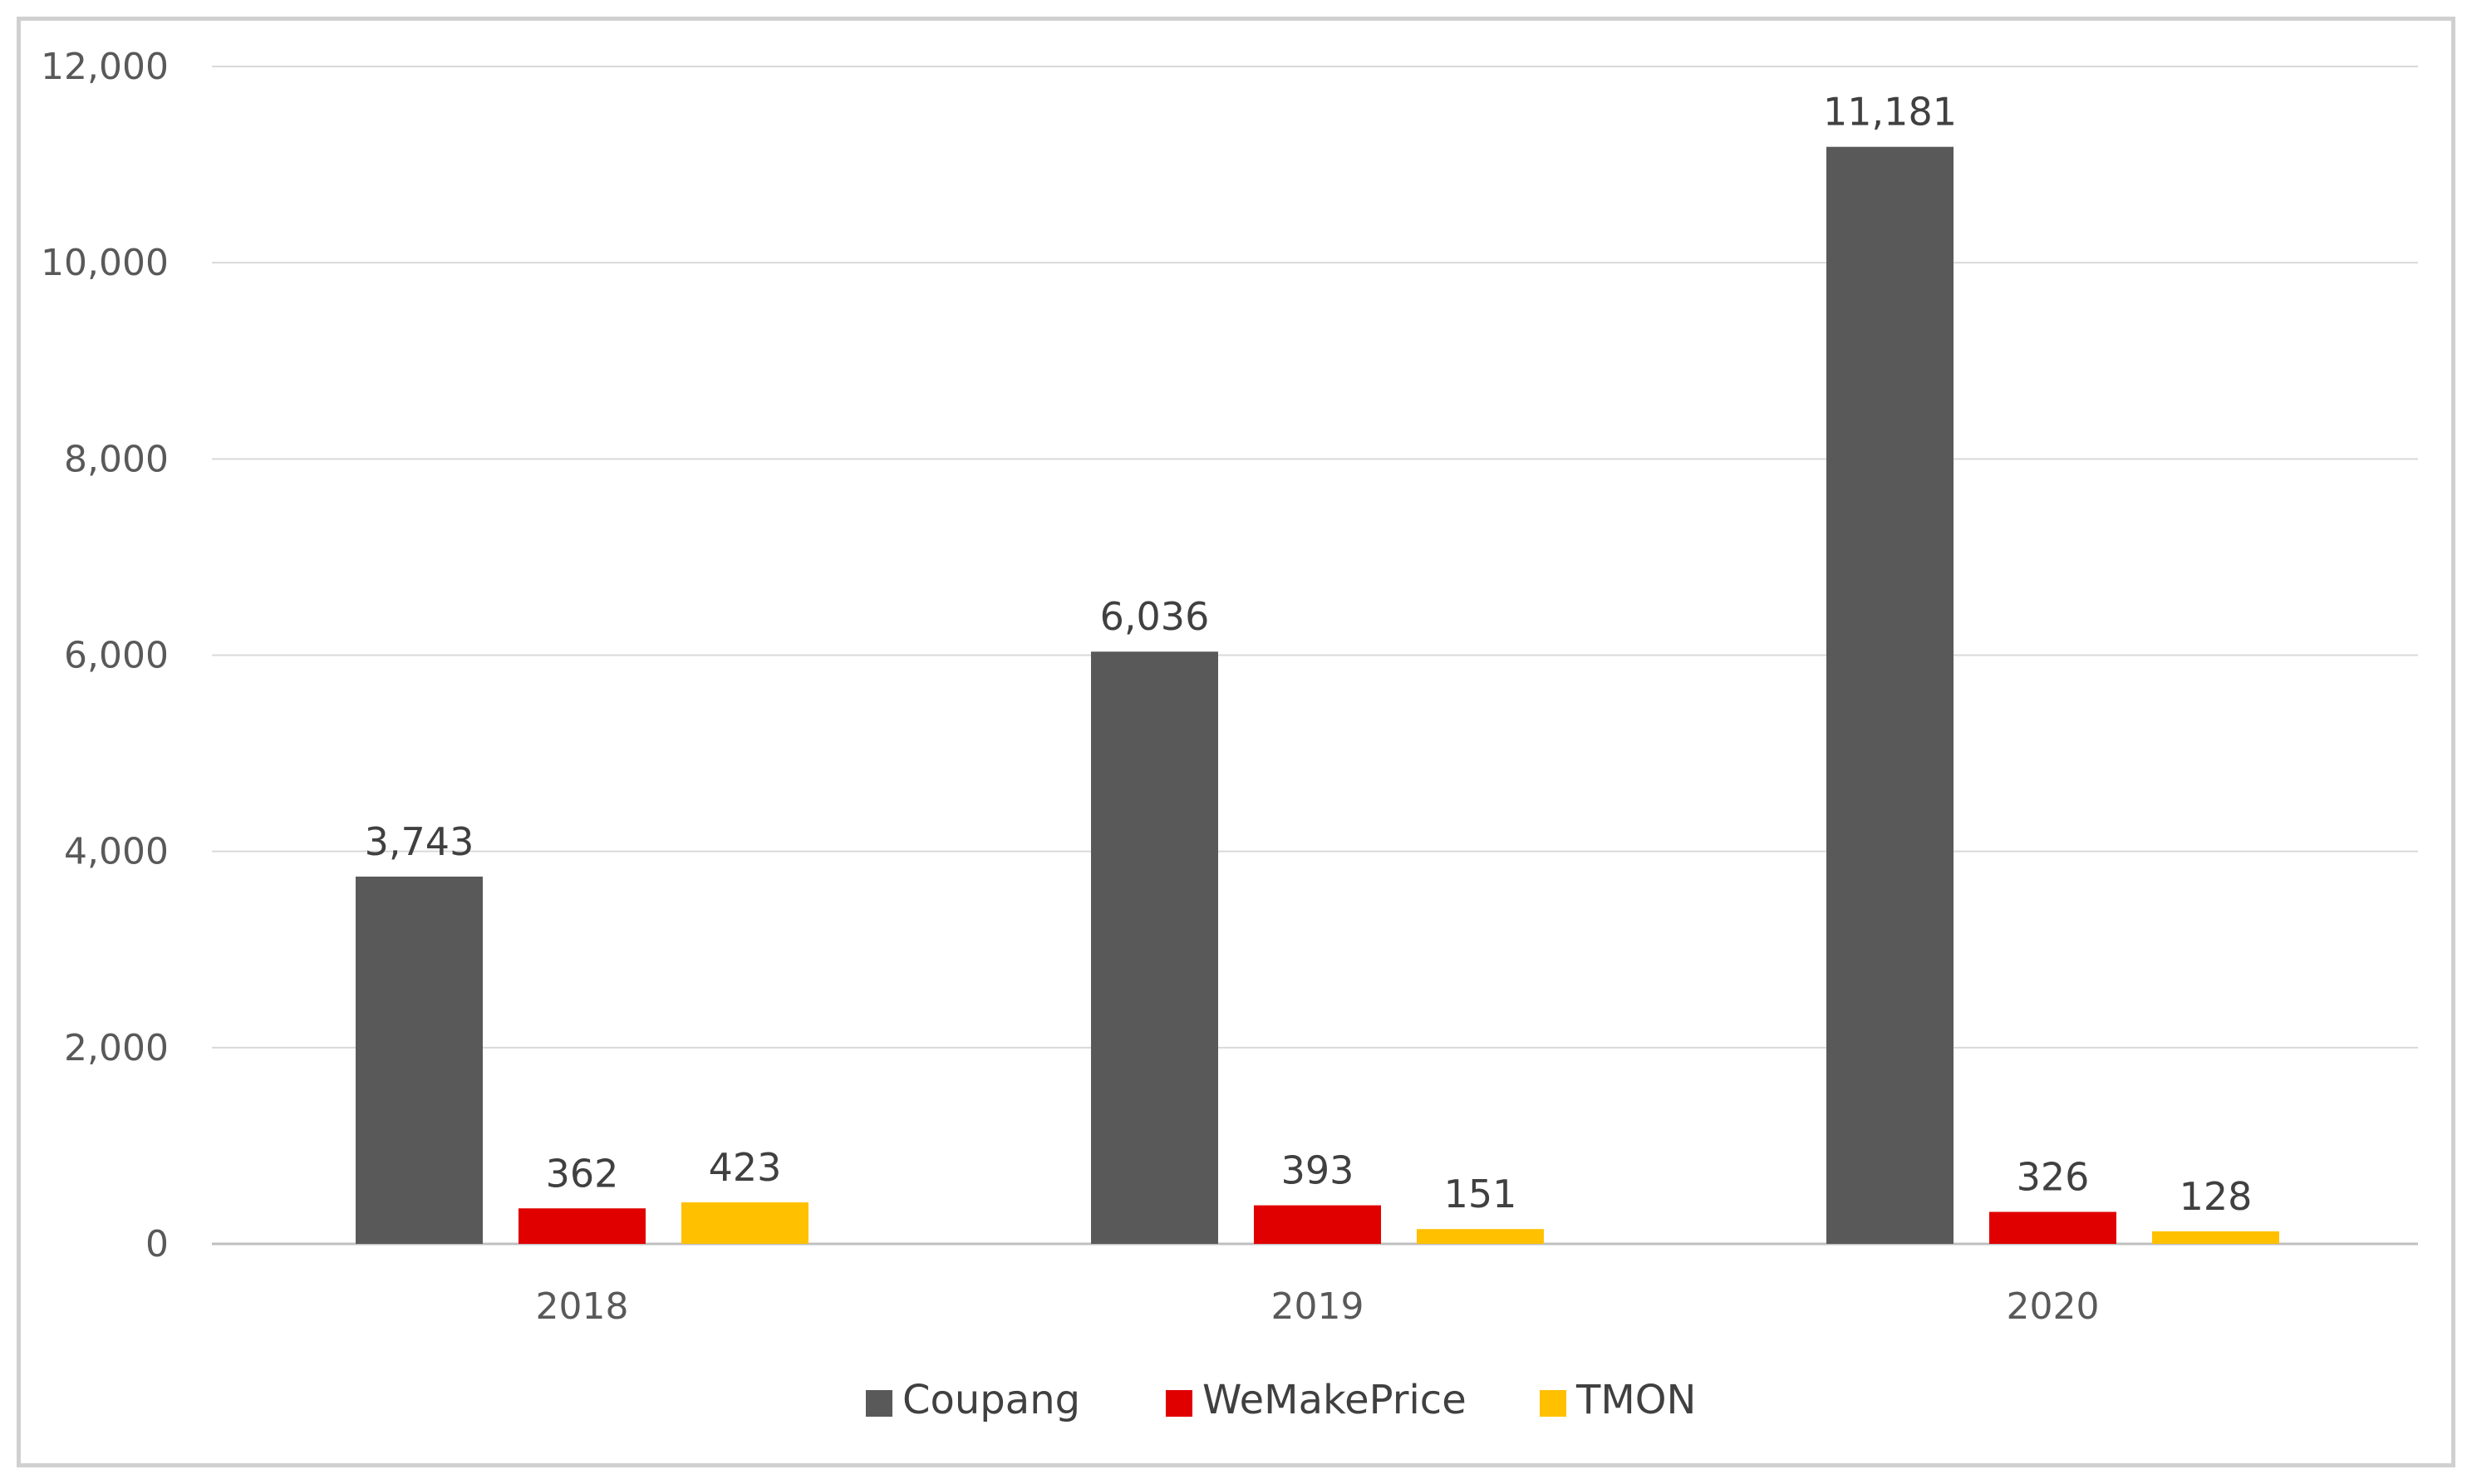 This screenshot has height=1484, width=2472. Describe the element at coordinates (116, 852) in the screenshot. I see `y-tick-label: 4,000` at that location.